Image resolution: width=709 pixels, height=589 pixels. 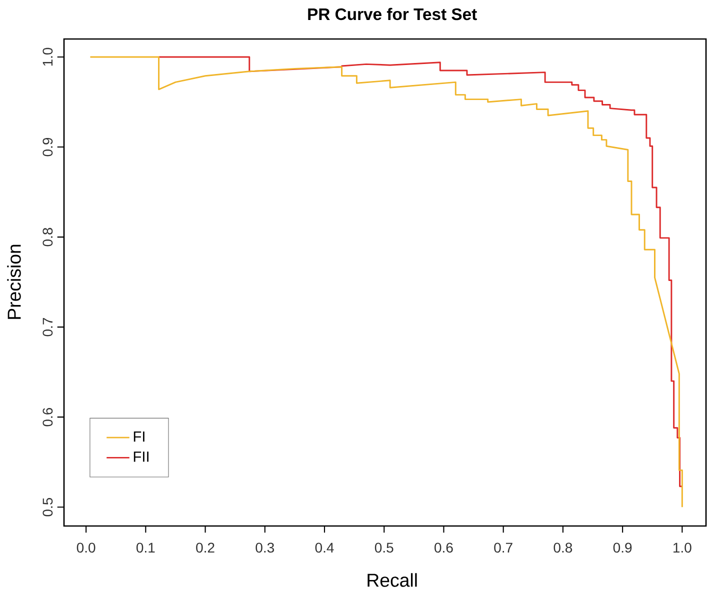 I want to click on x-tick-label: 0.2, so click(x=205, y=547).